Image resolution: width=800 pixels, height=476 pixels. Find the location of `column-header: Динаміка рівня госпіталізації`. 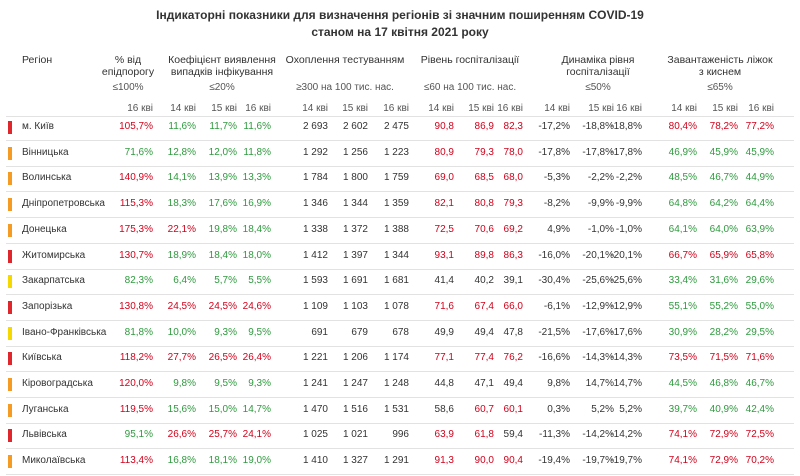

column-header: Динаміка рівня госпіталізації is located at coordinates (598, 66).